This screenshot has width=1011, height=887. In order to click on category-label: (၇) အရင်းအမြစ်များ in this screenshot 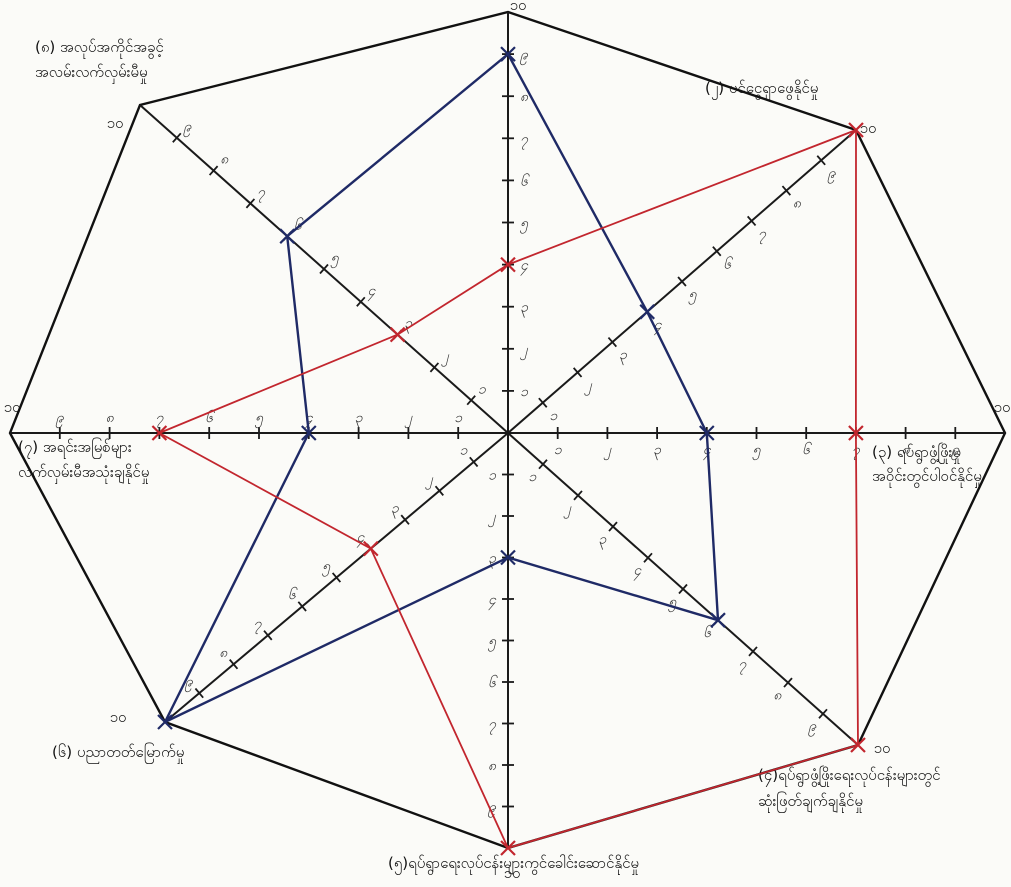, I will do `click(75, 448)`.